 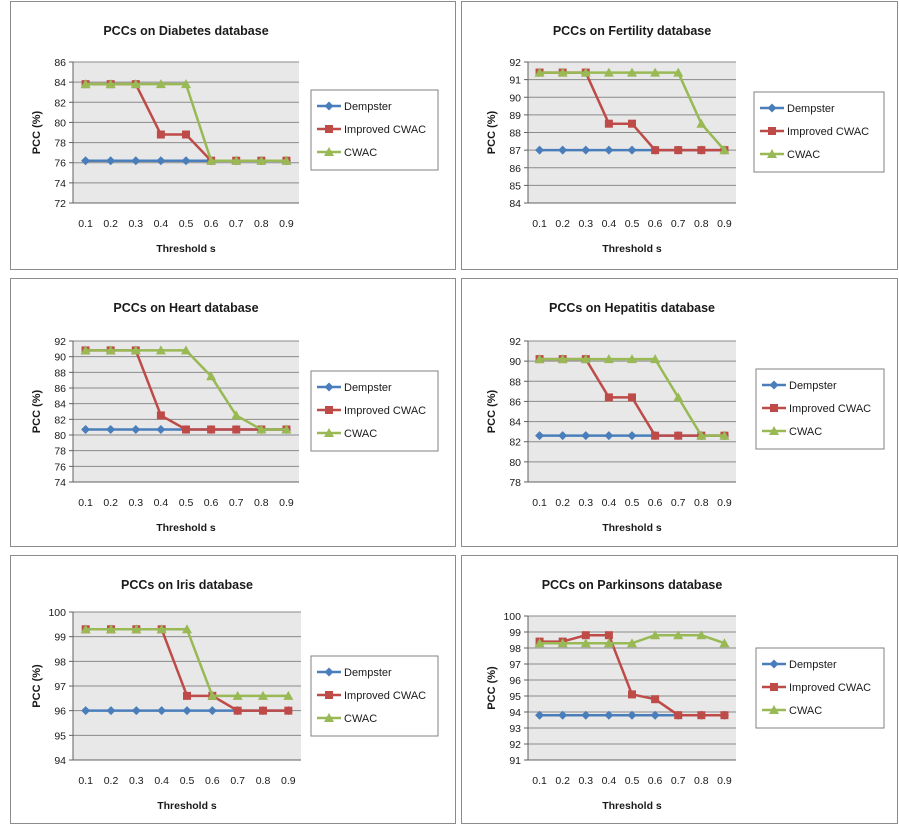 What do you see at coordinates (60, 103) in the screenshot?
I see `y-tick-label: 82` at bounding box center [60, 103].